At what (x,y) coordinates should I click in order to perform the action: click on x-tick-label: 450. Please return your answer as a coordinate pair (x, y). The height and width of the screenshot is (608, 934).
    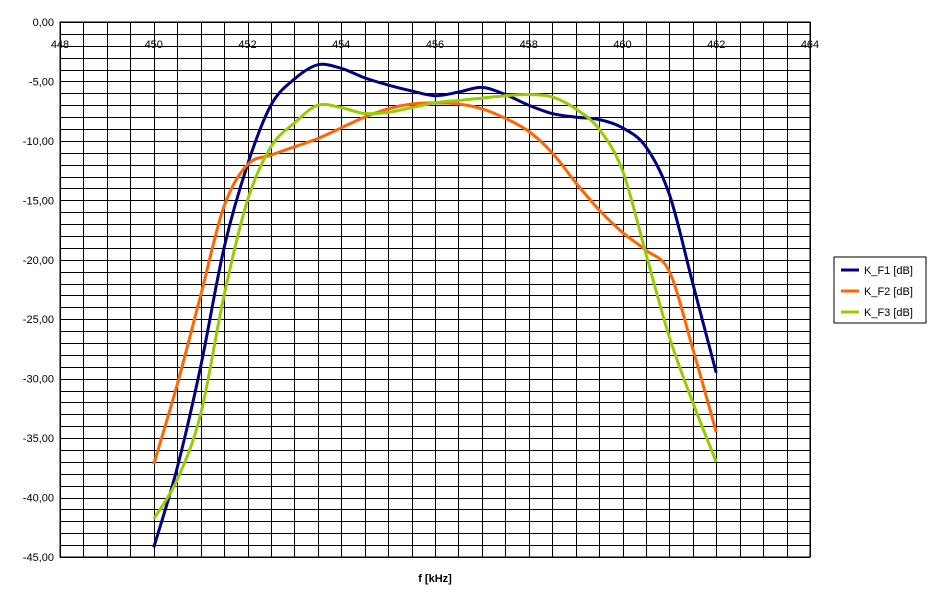
    Looking at the image, I should click on (154, 45).